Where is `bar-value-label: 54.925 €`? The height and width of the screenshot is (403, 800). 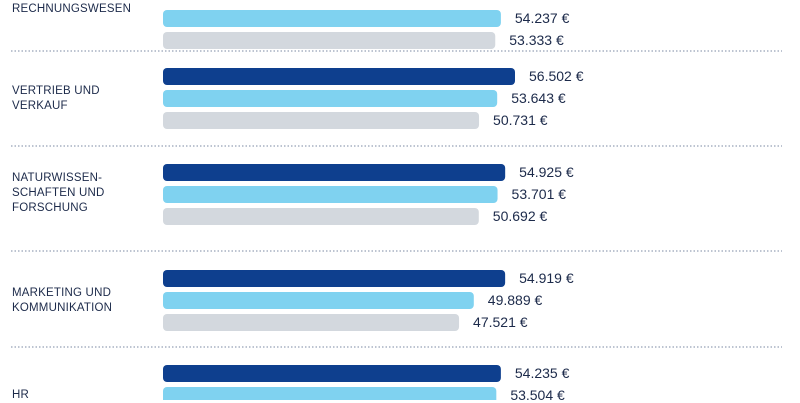
bar-value-label: 54.925 € is located at coordinates (546, 172).